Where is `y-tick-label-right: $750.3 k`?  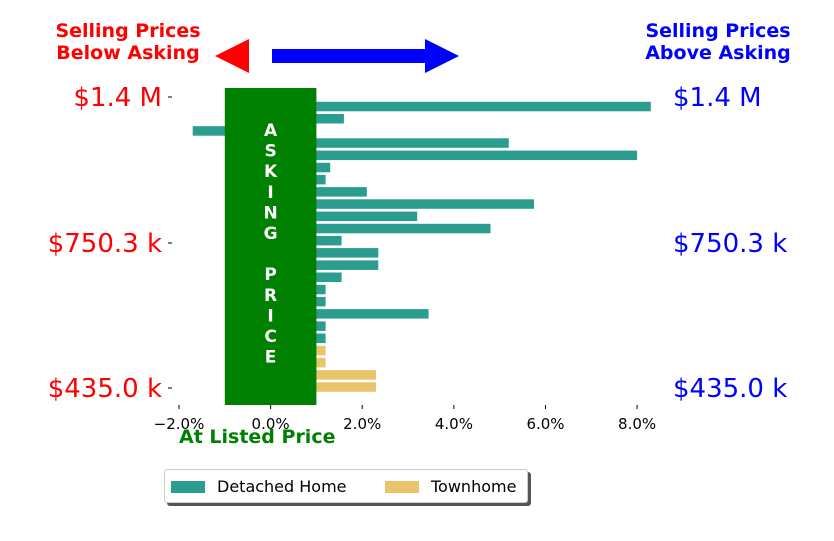 y-tick-label-right: $750.3 k is located at coordinates (730, 244).